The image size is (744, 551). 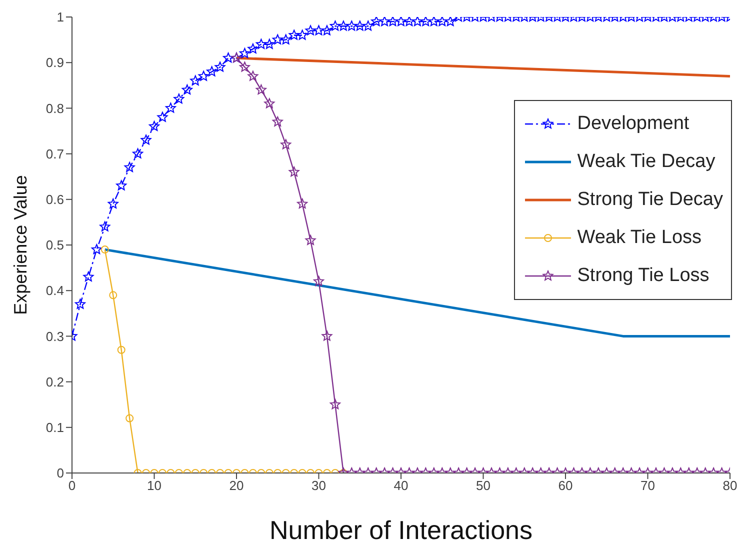 I want to click on x-tick-label: 60, so click(x=565, y=486).